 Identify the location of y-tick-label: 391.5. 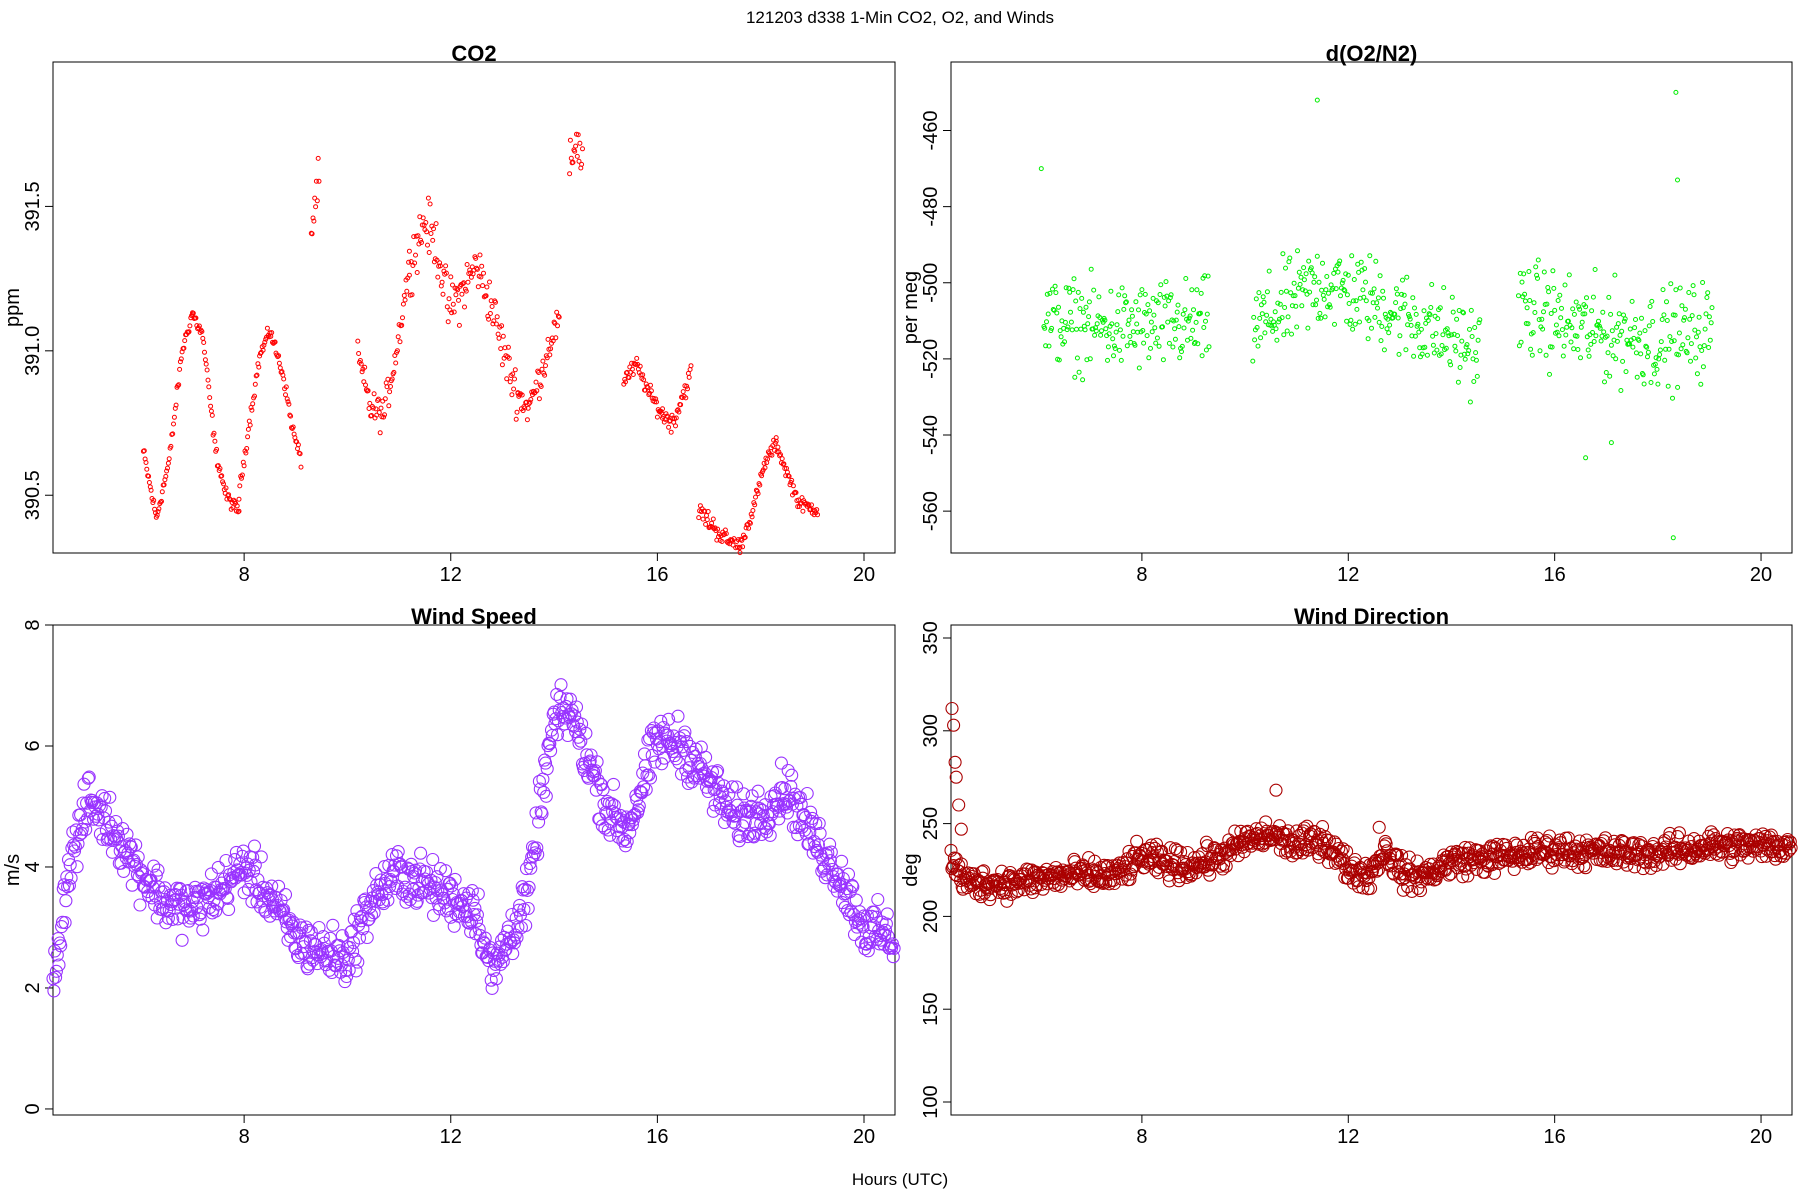
(33, 206).